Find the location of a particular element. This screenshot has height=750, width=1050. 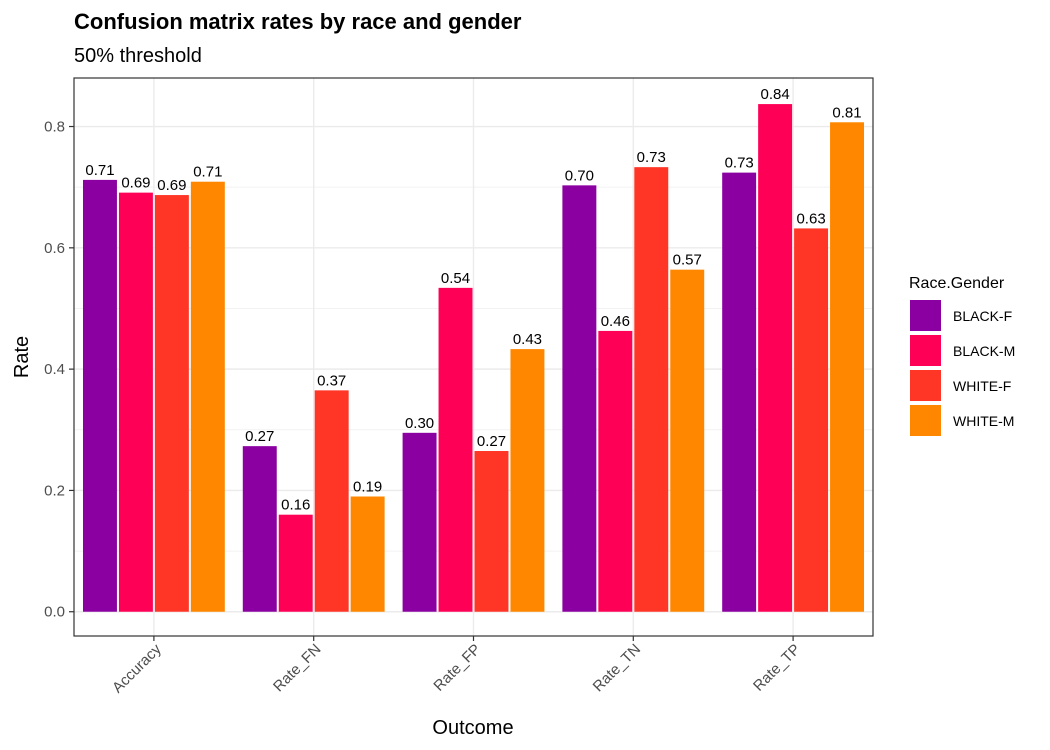

bar-value-label: 0.57 is located at coordinates (687, 260).